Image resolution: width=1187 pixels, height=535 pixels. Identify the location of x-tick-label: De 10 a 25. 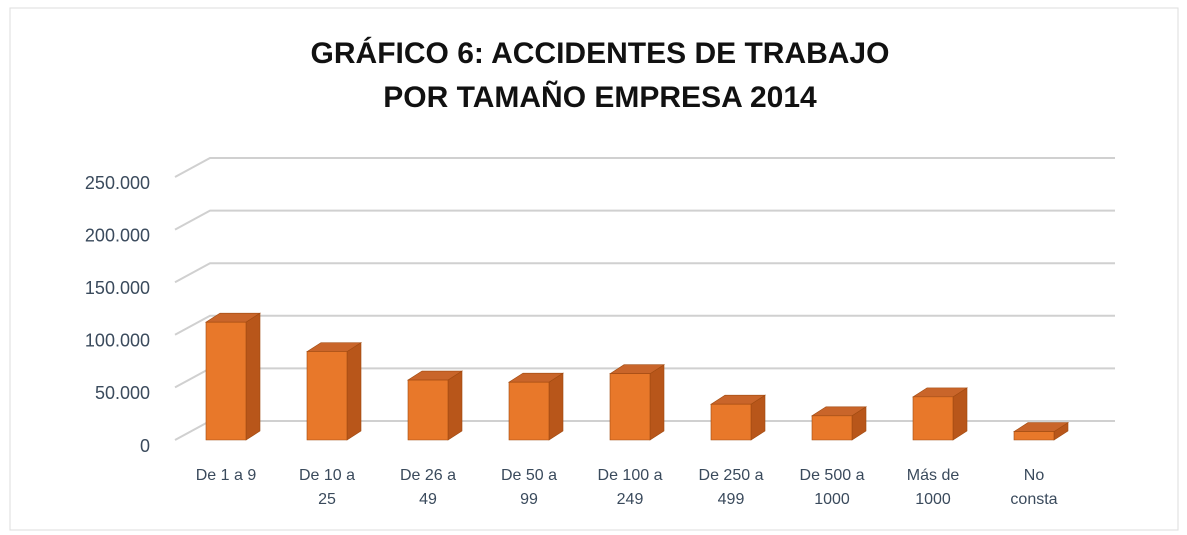
(327, 487).